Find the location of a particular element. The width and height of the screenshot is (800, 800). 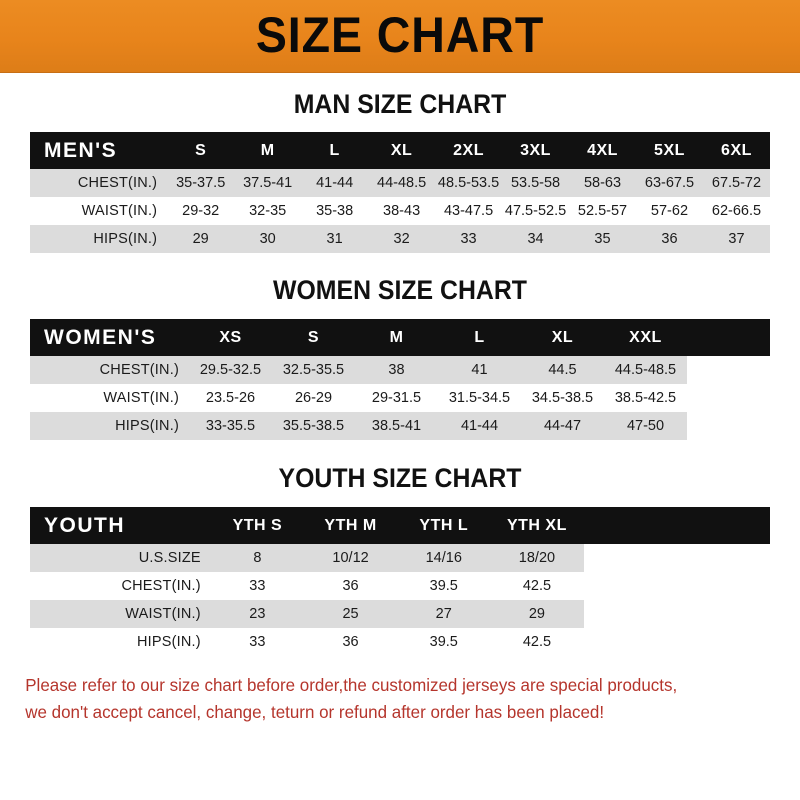

table-cell: 44-47 is located at coordinates (562, 426).